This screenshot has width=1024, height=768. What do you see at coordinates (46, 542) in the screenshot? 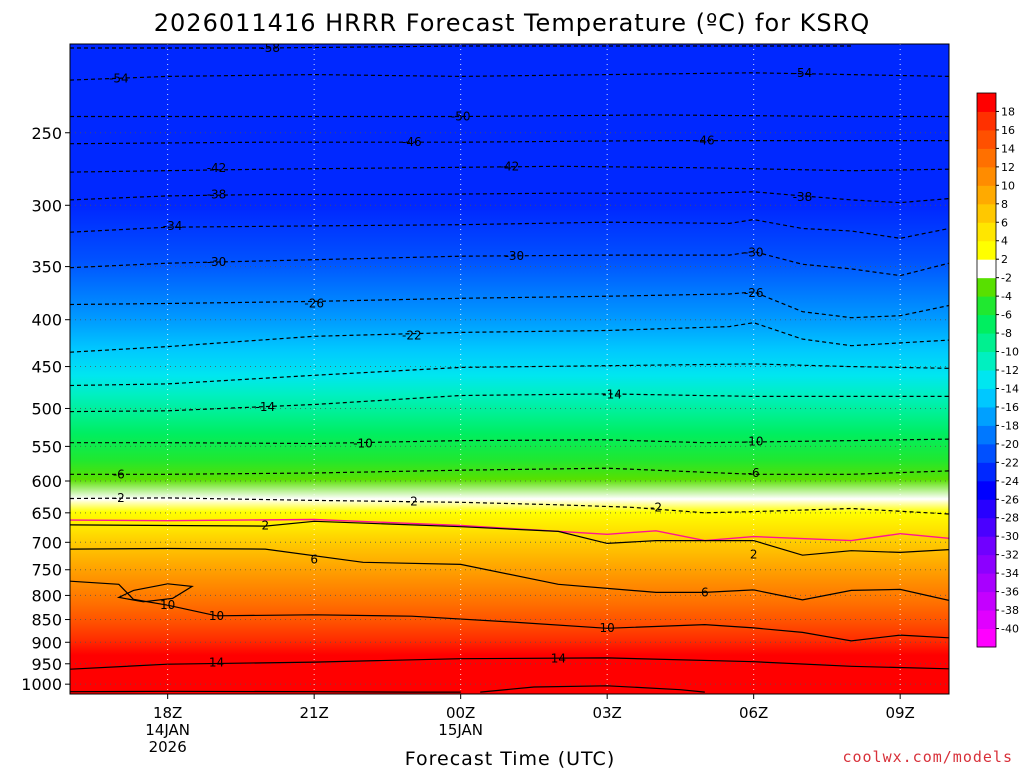
I see `y-tick-label: 700` at bounding box center [46, 542].